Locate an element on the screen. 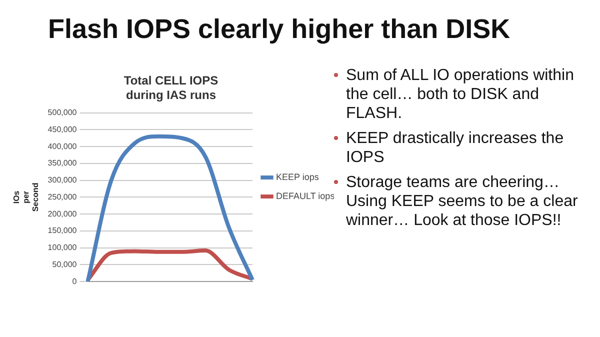 This screenshot has width=600, height=337. y-tick-label: 250,000 is located at coordinates (63, 197).